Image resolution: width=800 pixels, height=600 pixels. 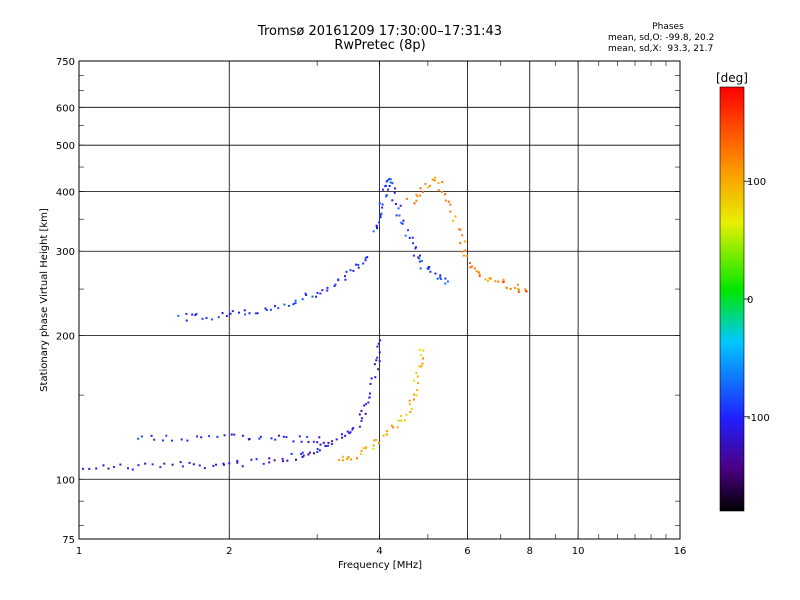 I want to click on y-axis-label: Stationary phase Virtual Height [km], so click(x=44, y=300).